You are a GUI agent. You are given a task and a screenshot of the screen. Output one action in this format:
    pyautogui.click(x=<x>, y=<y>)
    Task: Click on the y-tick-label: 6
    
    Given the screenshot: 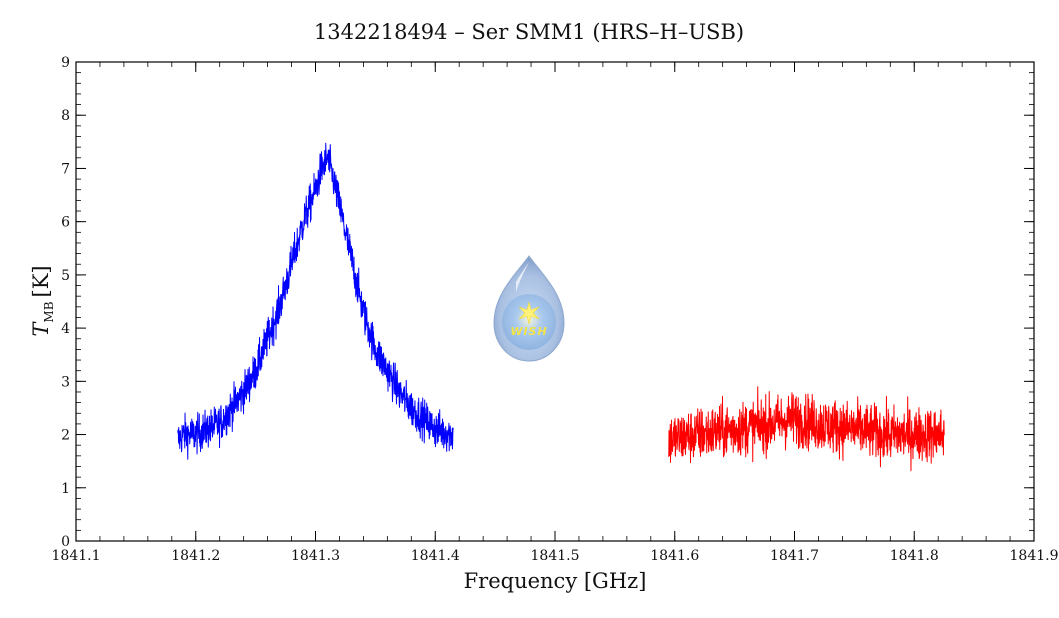 What is the action you would take?
    pyautogui.click(x=65, y=223)
    